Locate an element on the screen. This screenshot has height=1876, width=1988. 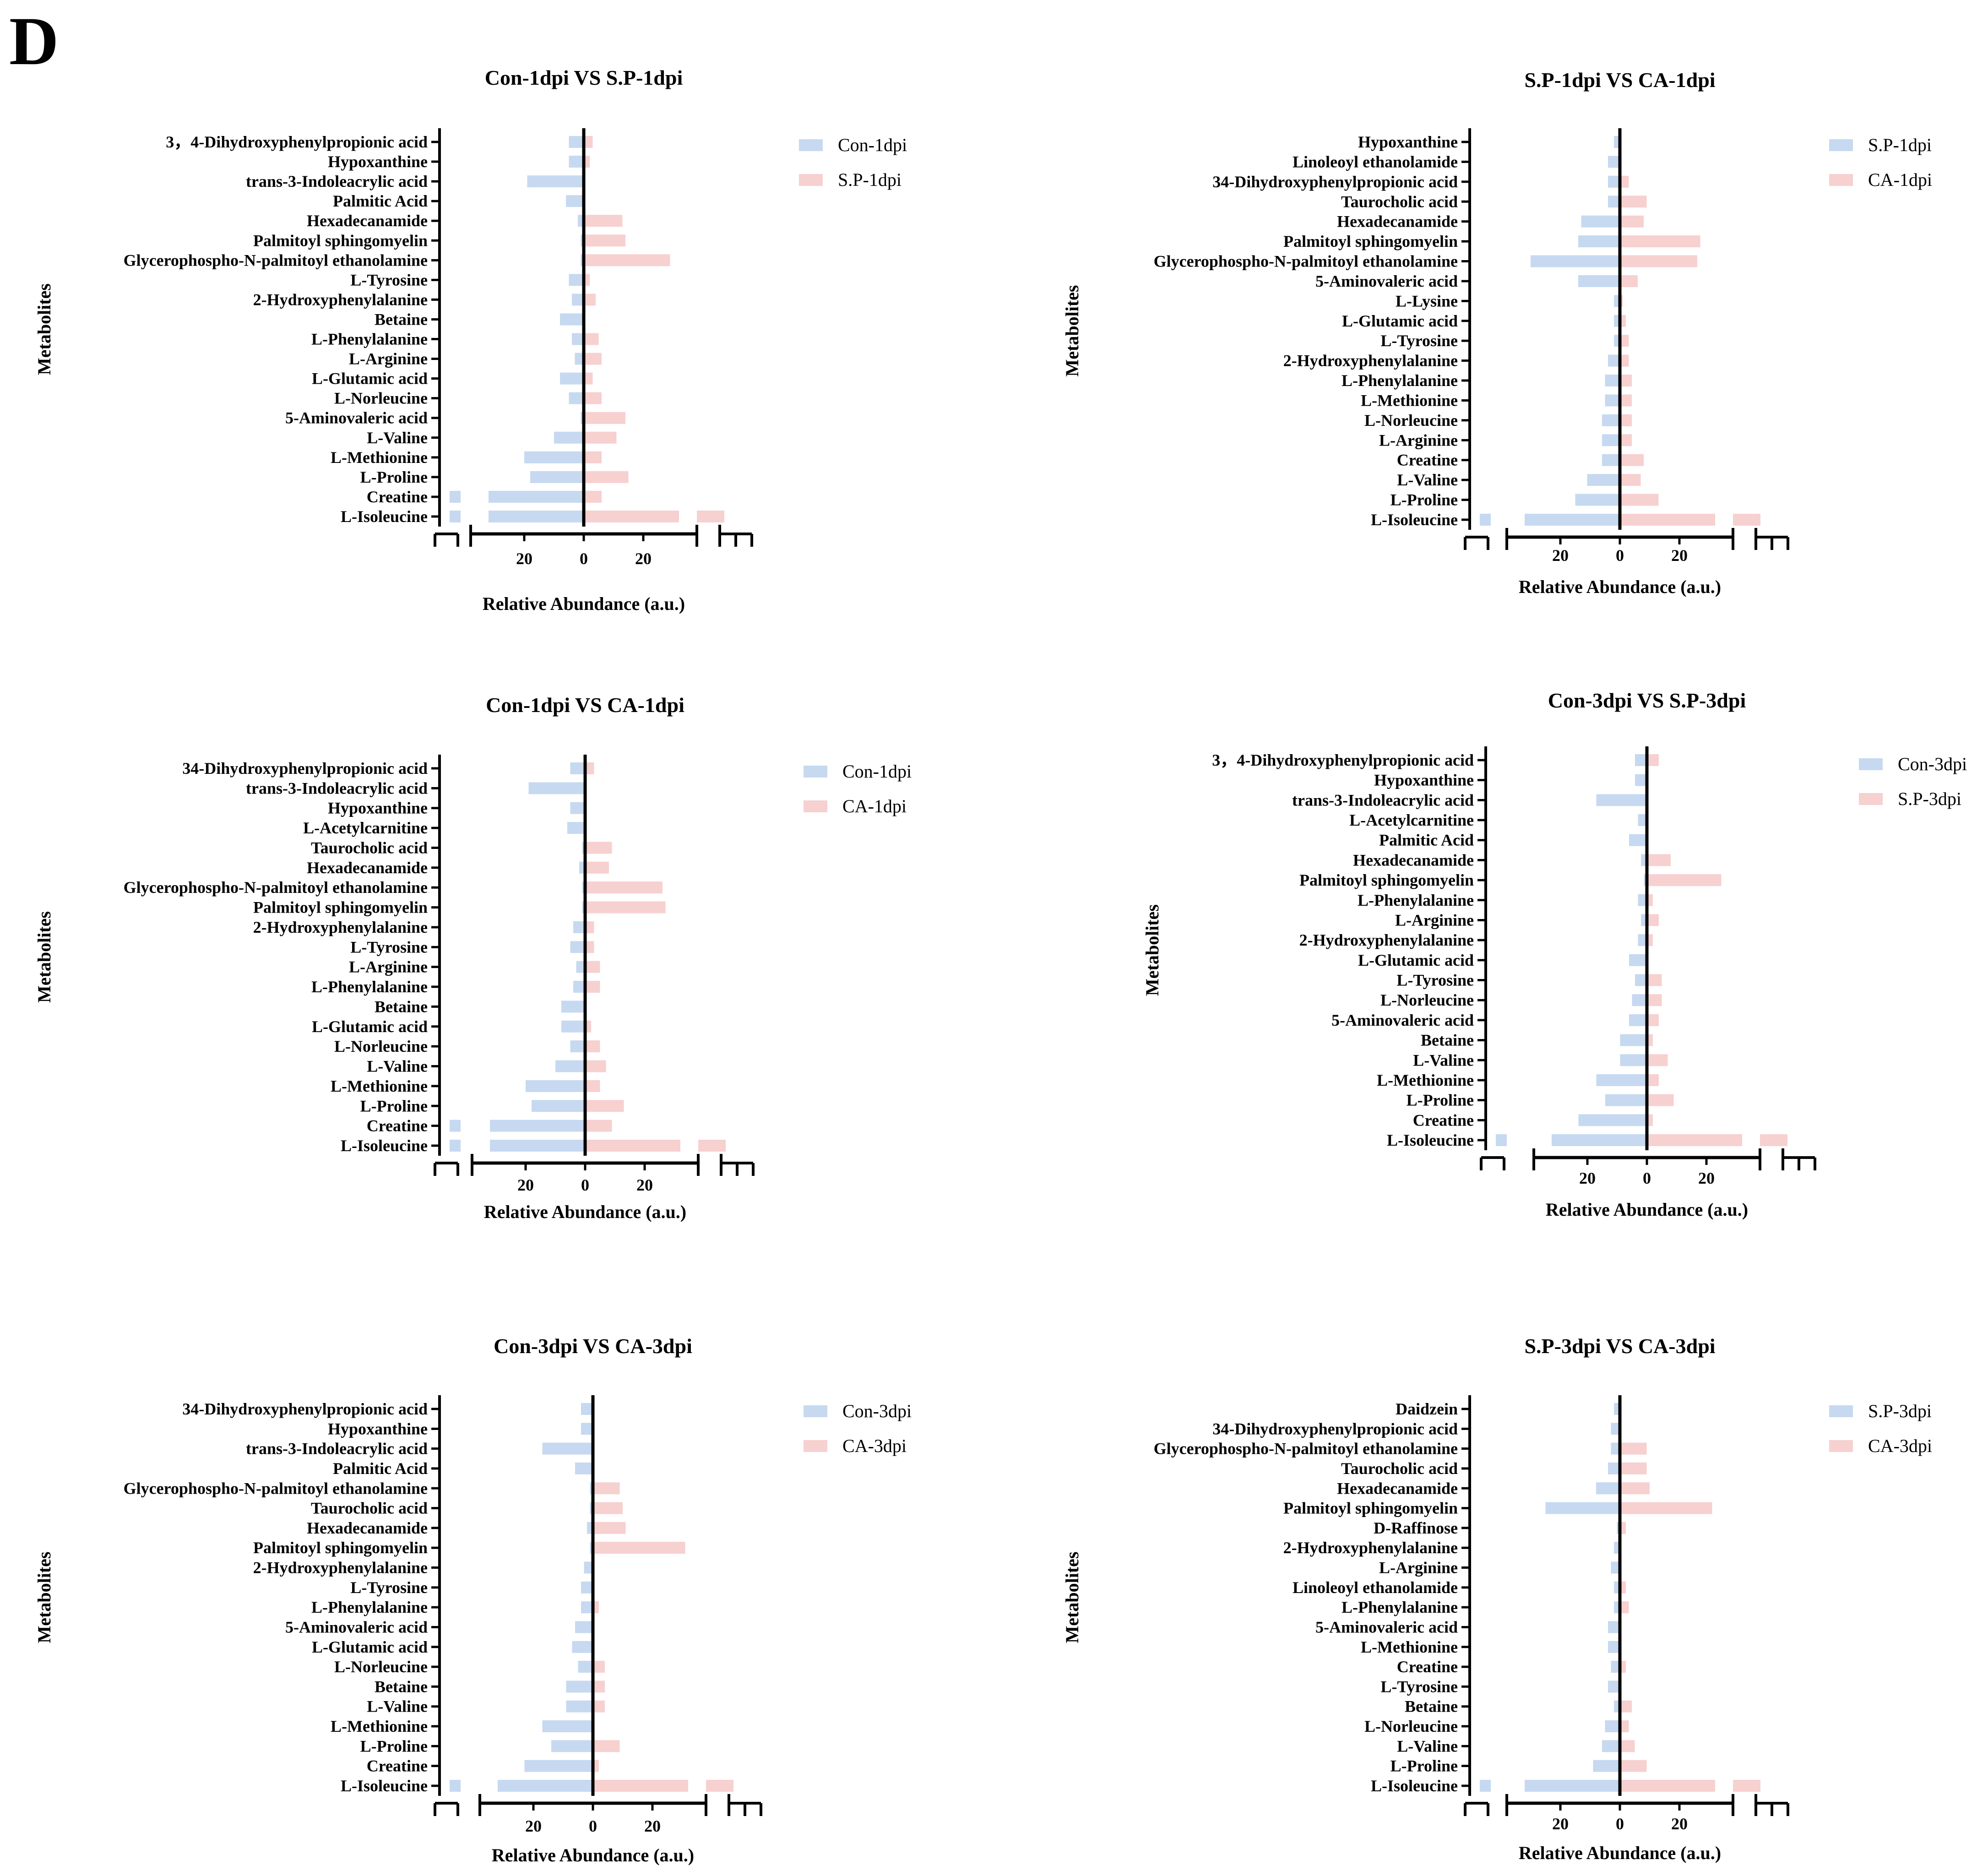
category-label: 2-Hydroxyphenylalanine is located at coordinates (1370, 1548).